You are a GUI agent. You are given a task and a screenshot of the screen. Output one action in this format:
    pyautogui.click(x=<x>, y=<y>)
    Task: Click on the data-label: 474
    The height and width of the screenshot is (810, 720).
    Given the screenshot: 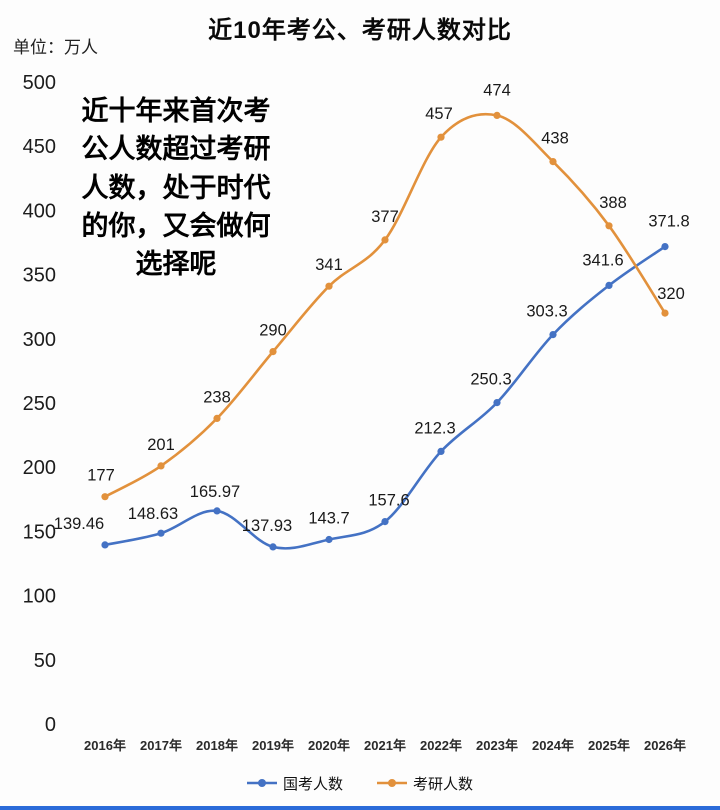 What is the action you would take?
    pyautogui.click(x=497, y=90)
    